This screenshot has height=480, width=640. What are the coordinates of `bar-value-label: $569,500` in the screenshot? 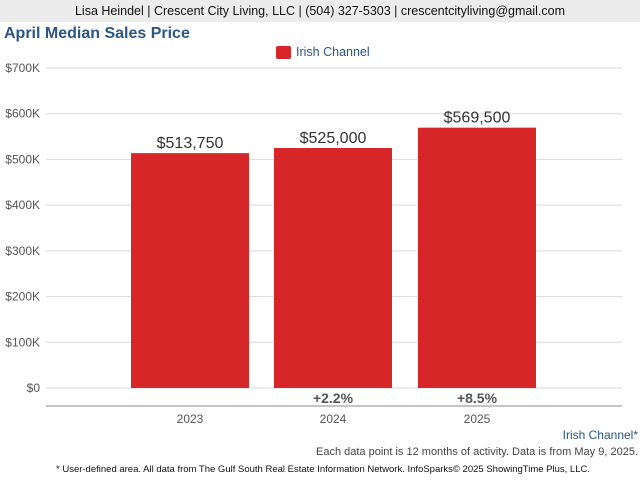 It's located at (477, 118).